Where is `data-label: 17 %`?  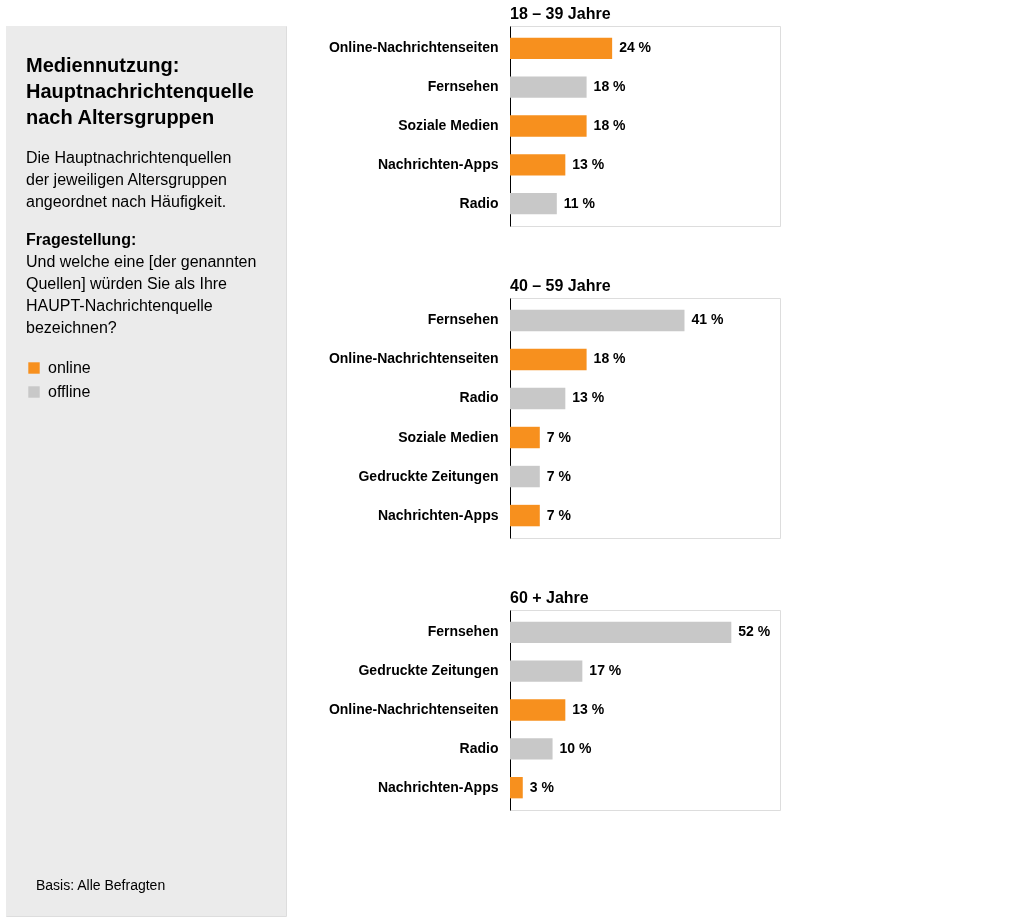 data-label: 17 % is located at coordinates (605, 670).